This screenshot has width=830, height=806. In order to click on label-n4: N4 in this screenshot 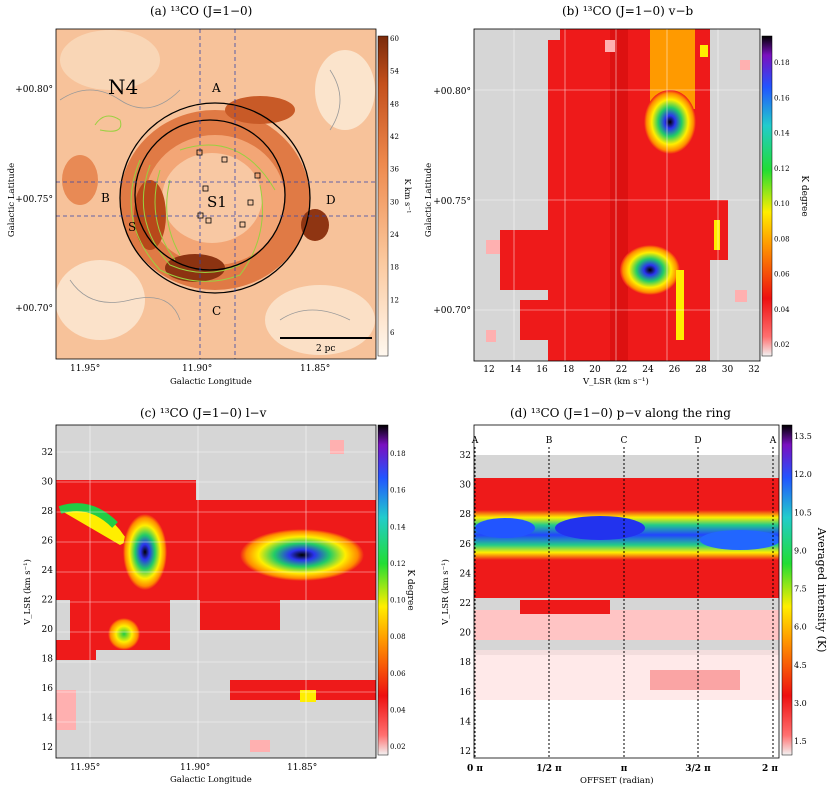, I will do `click(123, 87)`.